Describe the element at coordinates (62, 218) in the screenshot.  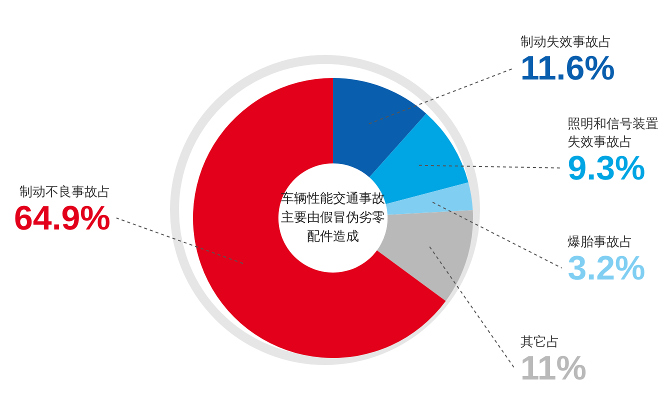
I see `data-label: 64.9%` at that location.